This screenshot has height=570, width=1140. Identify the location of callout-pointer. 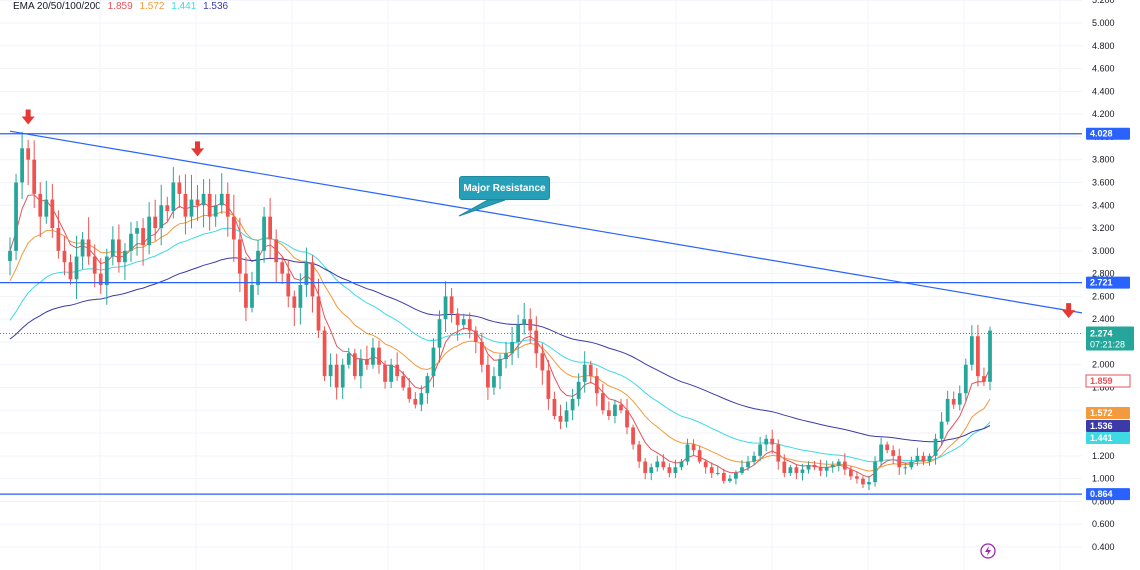
(482, 208).